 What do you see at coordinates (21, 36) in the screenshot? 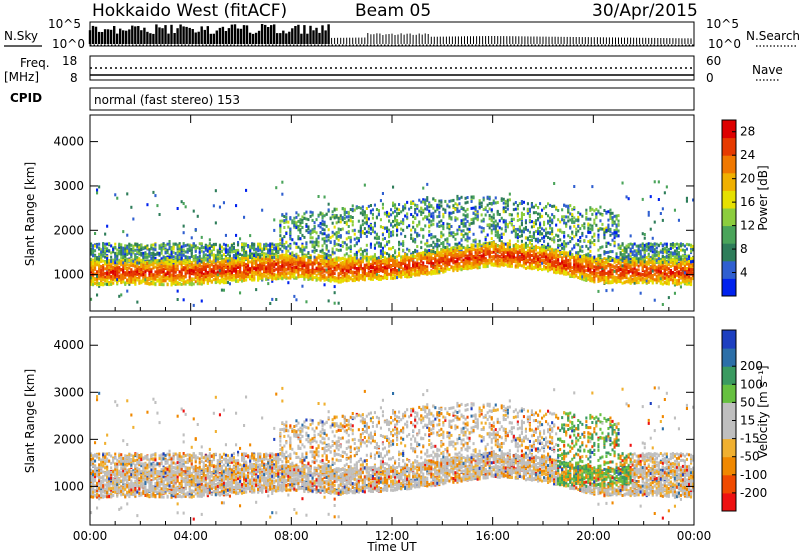
I see `nsky-label: N.Sky` at bounding box center [21, 36].